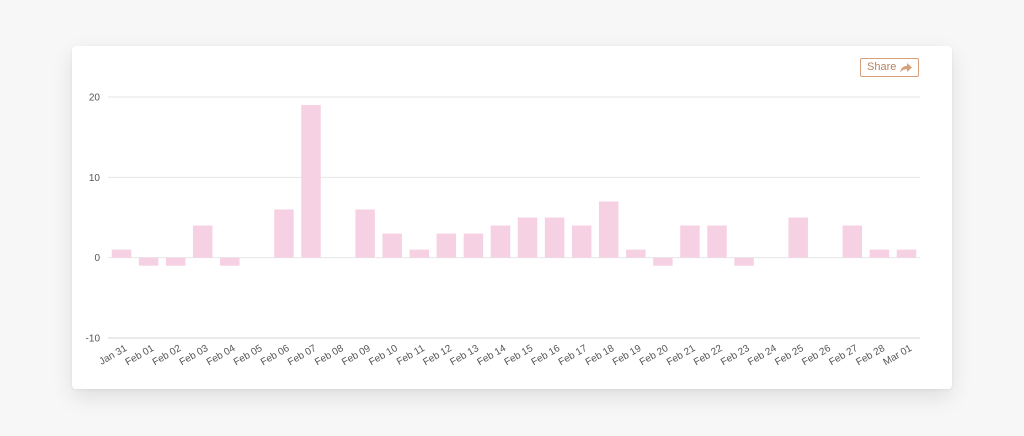  I want to click on x-tick-label: Feb 02, so click(167, 355).